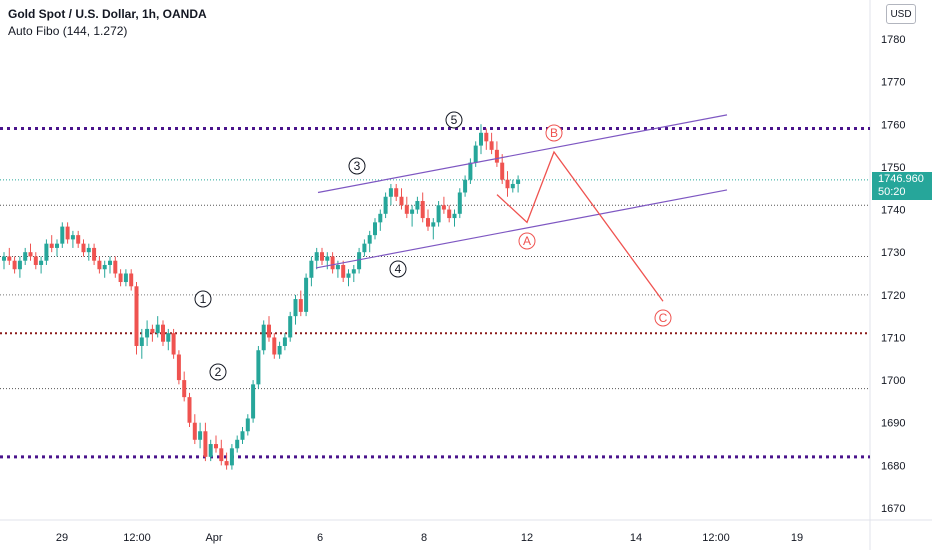 Image resolution: width=932 pixels, height=555 pixels. Describe the element at coordinates (107, 14) in the screenshot. I see `symbol-title: Gold Spot / U.S. Dollar, 1h, OANDA` at that location.